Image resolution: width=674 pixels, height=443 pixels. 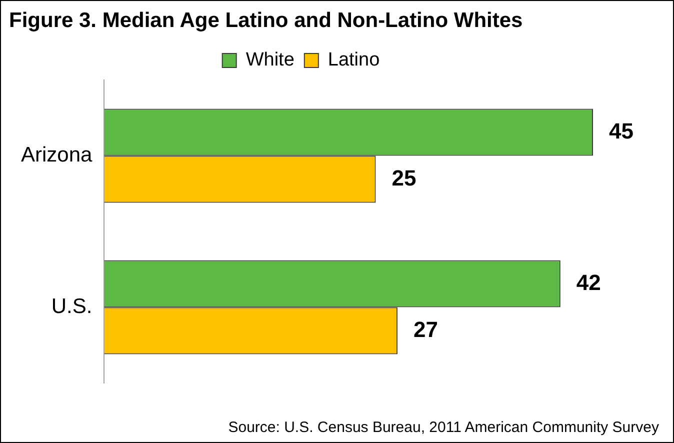 What do you see at coordinates (425, 329) in the screenshot?
I see `data-label: 27` at bounding box center [425, 329].